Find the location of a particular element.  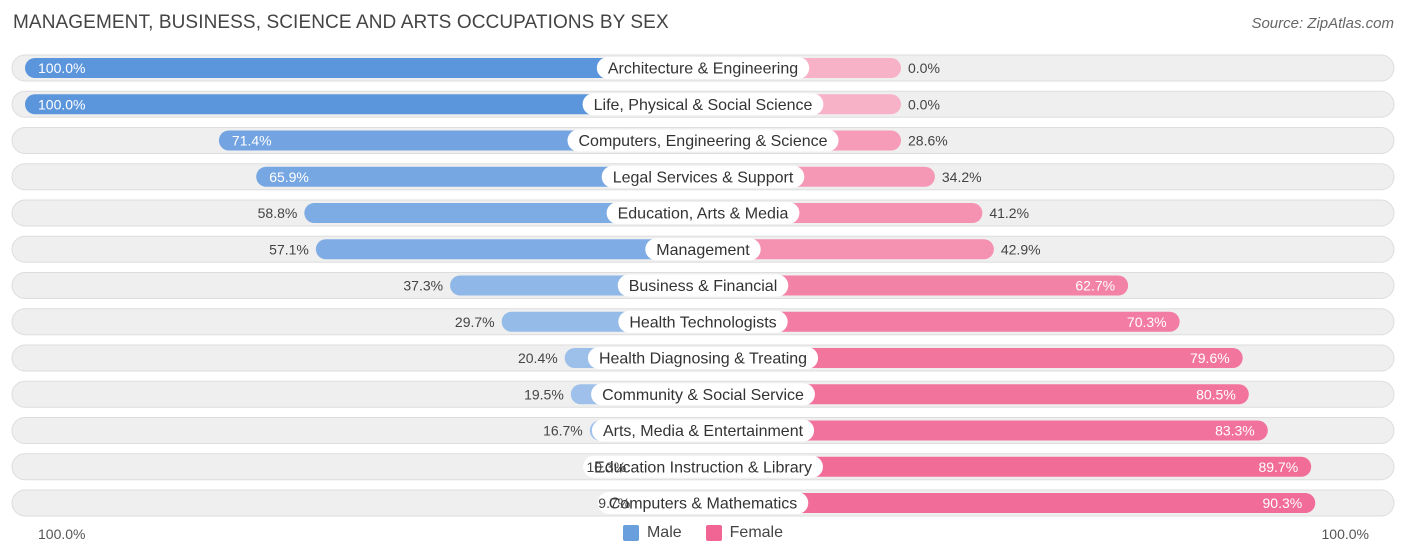

value-label-female: 90.3% is located at coordinates (1283, 503).